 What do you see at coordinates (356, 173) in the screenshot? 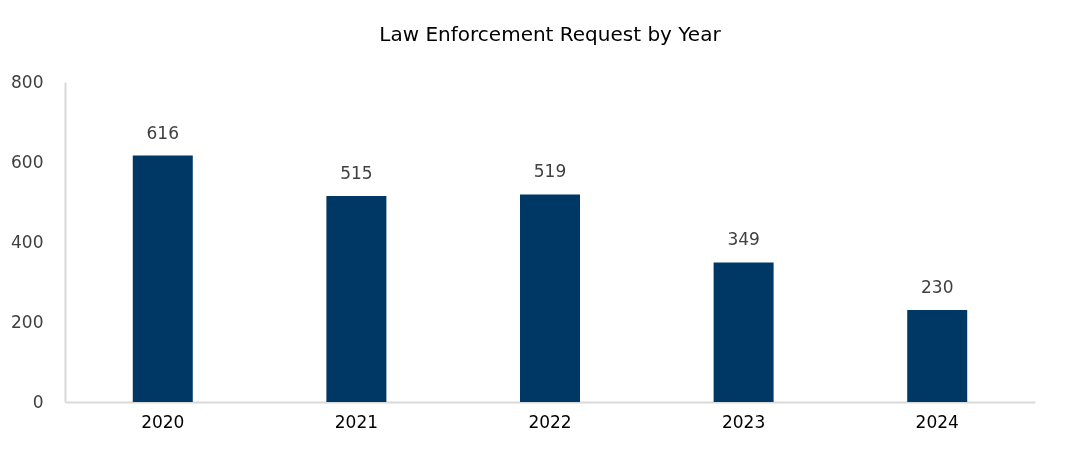
I see `data-label: 515` at bounding box center [356, 173].